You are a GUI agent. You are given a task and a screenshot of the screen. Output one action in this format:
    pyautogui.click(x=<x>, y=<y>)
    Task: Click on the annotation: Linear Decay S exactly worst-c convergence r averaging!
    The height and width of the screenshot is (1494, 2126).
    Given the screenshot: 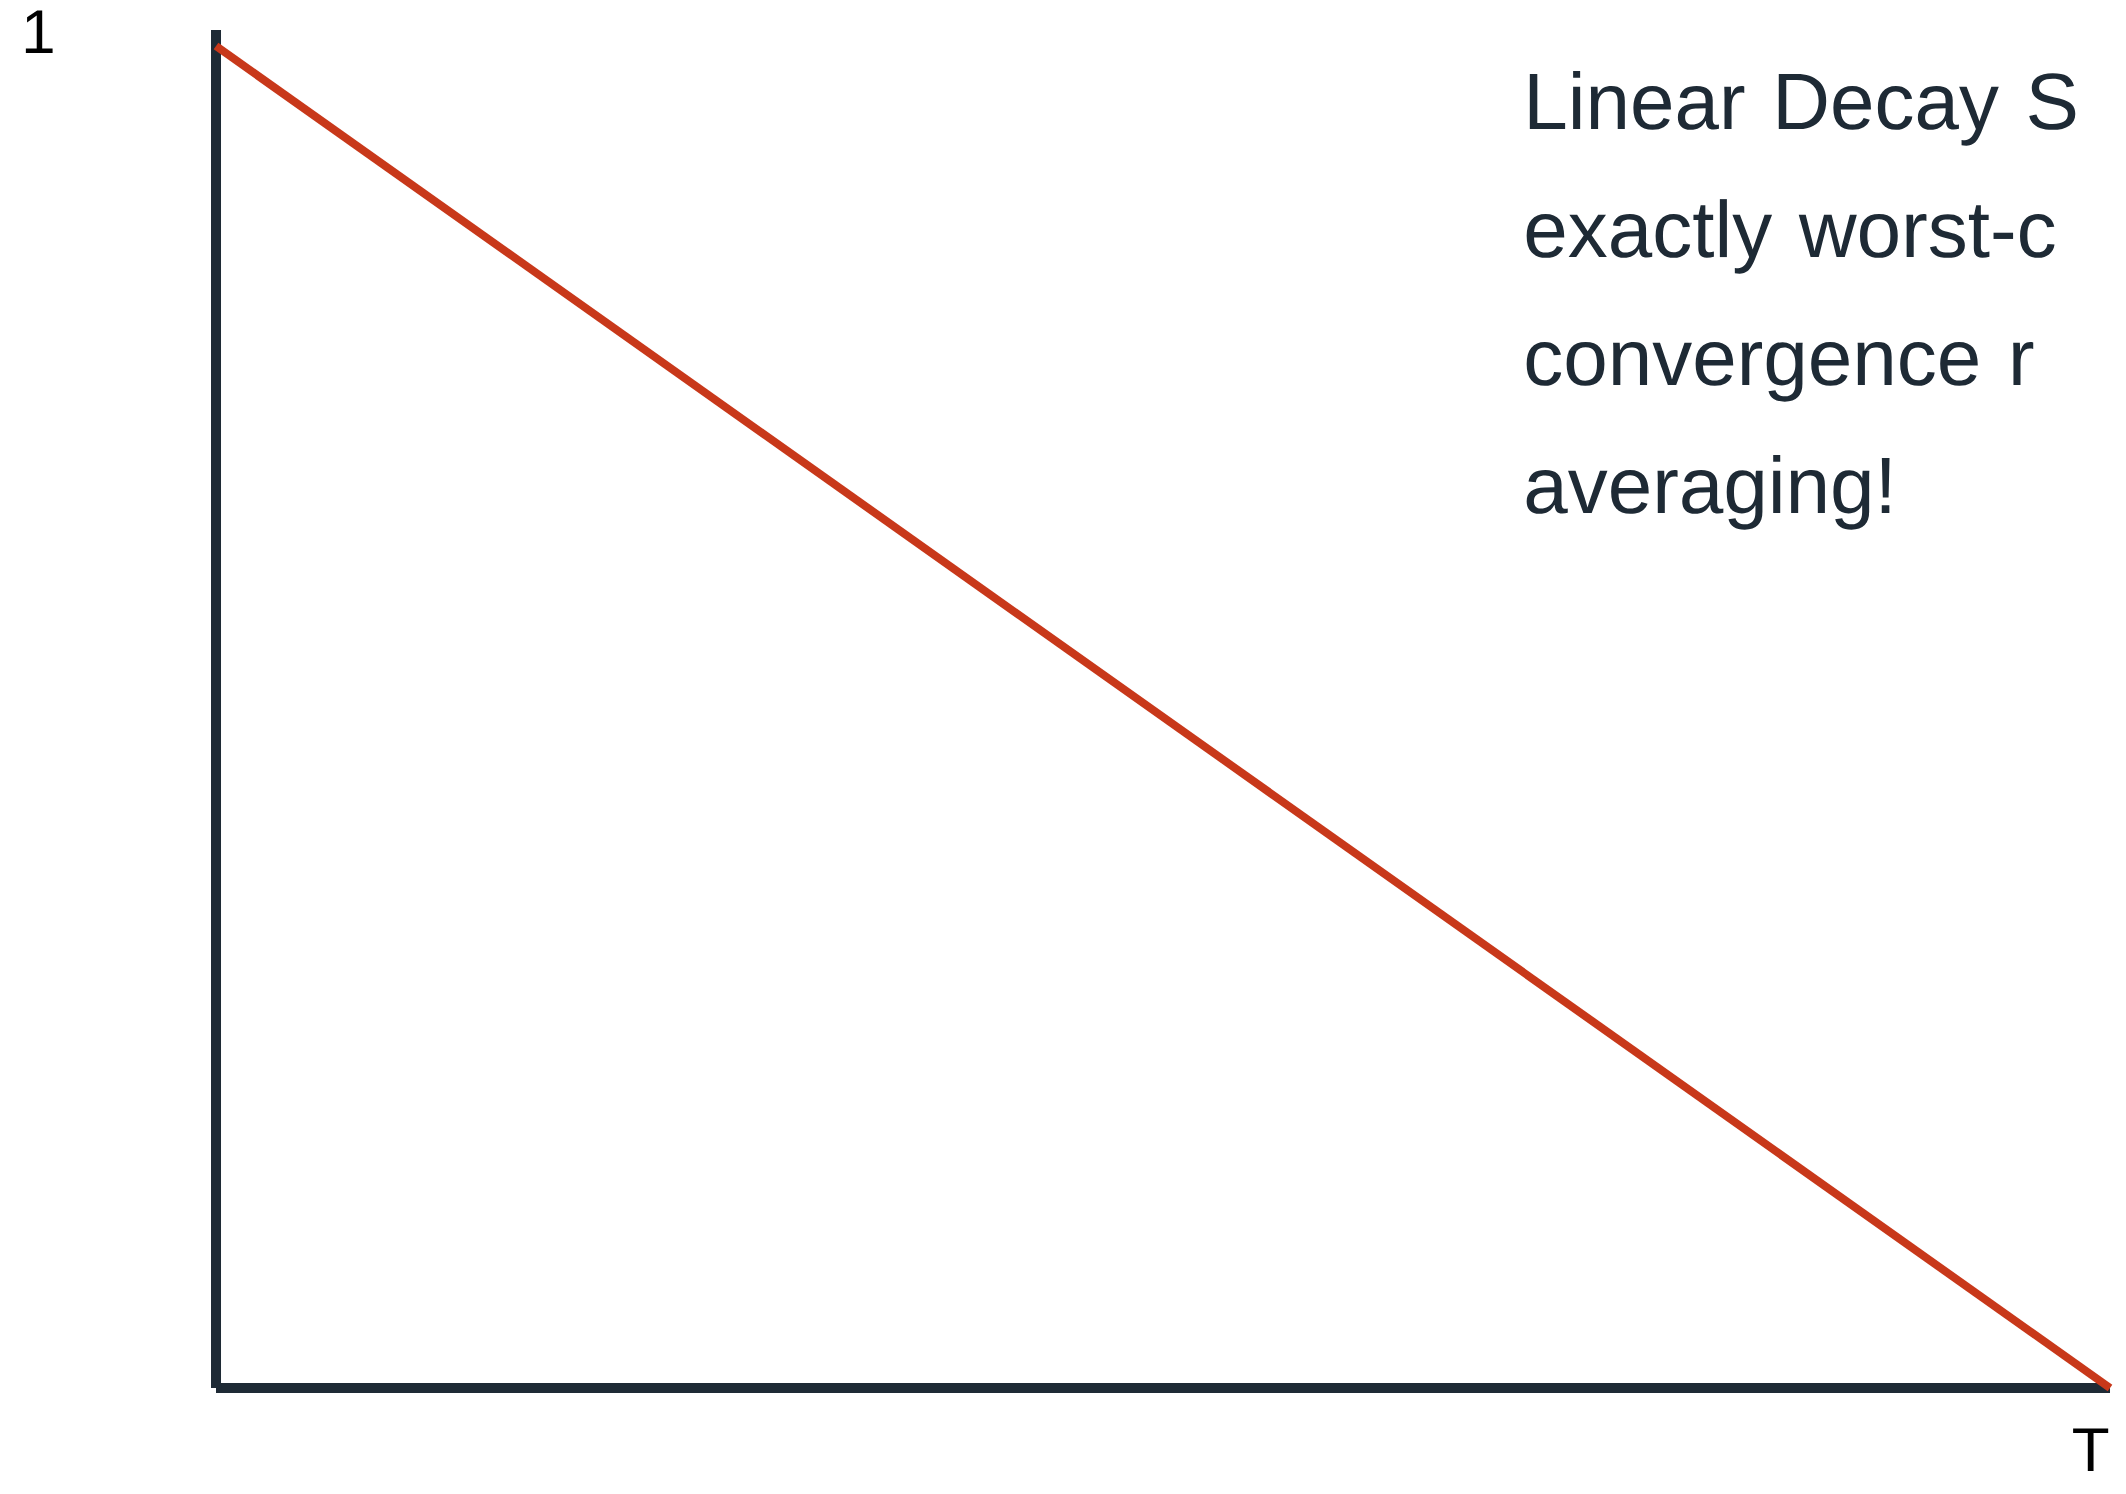 What is the action you would take?
    pyautogui.click(x=1801, y=300)
    